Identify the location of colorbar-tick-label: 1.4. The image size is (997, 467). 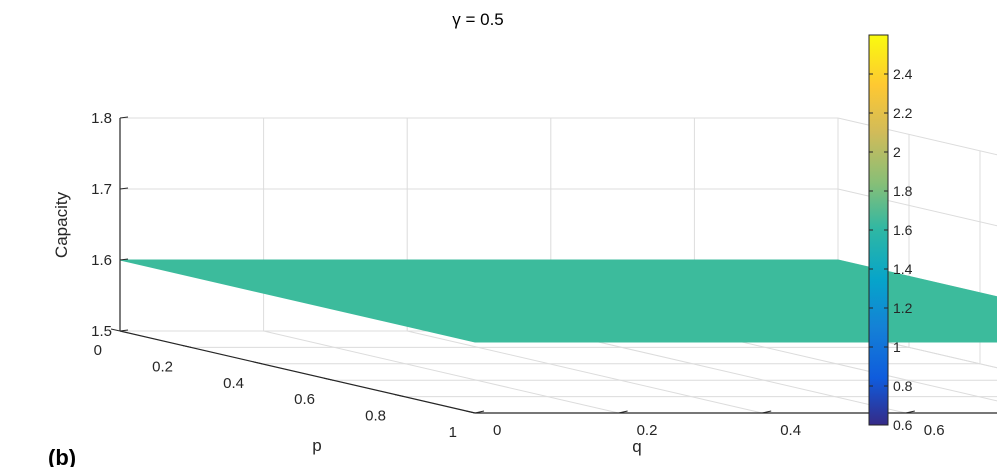
(903, 269).